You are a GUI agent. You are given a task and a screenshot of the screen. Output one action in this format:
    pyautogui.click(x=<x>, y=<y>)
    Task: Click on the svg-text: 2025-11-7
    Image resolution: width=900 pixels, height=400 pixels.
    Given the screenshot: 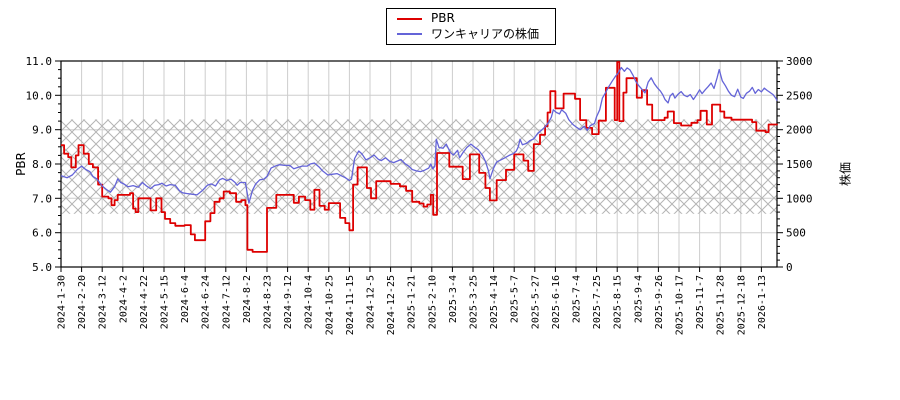 What is the action you would take?
    pyautogui.click(x=700, y=302)
    